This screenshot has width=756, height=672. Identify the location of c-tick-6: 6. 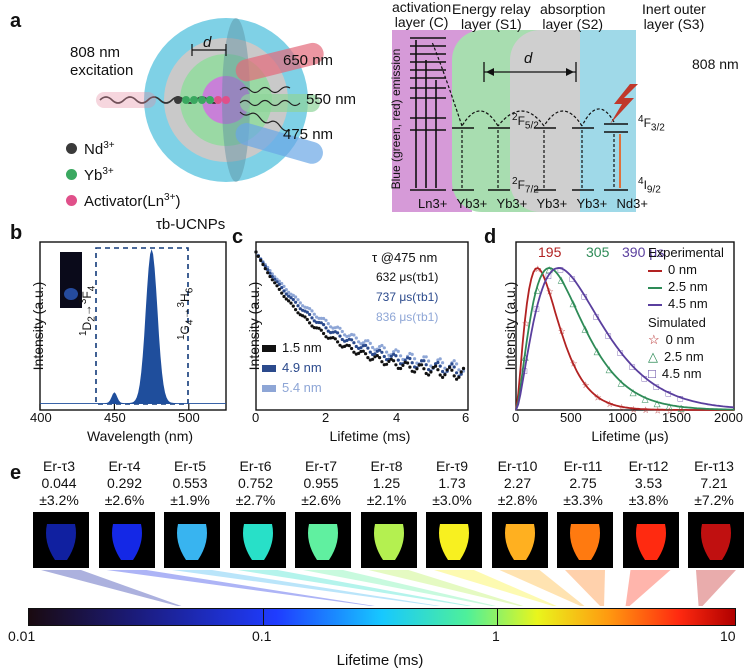
(466, 417).